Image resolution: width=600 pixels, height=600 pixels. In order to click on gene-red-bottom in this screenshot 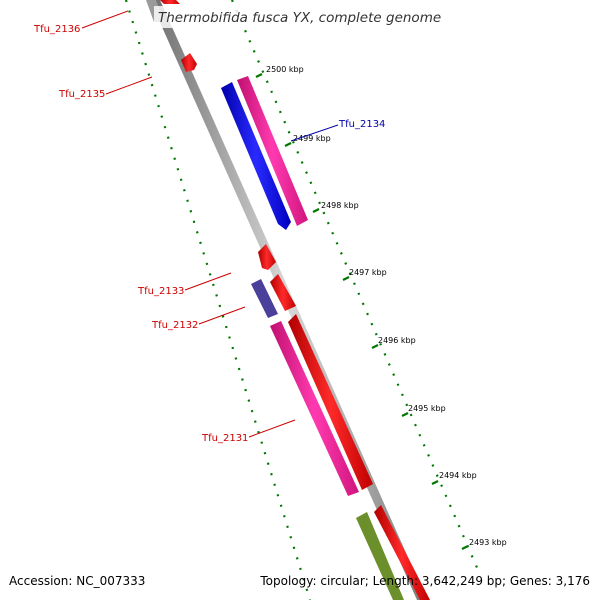, I will do `click(402, 552)`.